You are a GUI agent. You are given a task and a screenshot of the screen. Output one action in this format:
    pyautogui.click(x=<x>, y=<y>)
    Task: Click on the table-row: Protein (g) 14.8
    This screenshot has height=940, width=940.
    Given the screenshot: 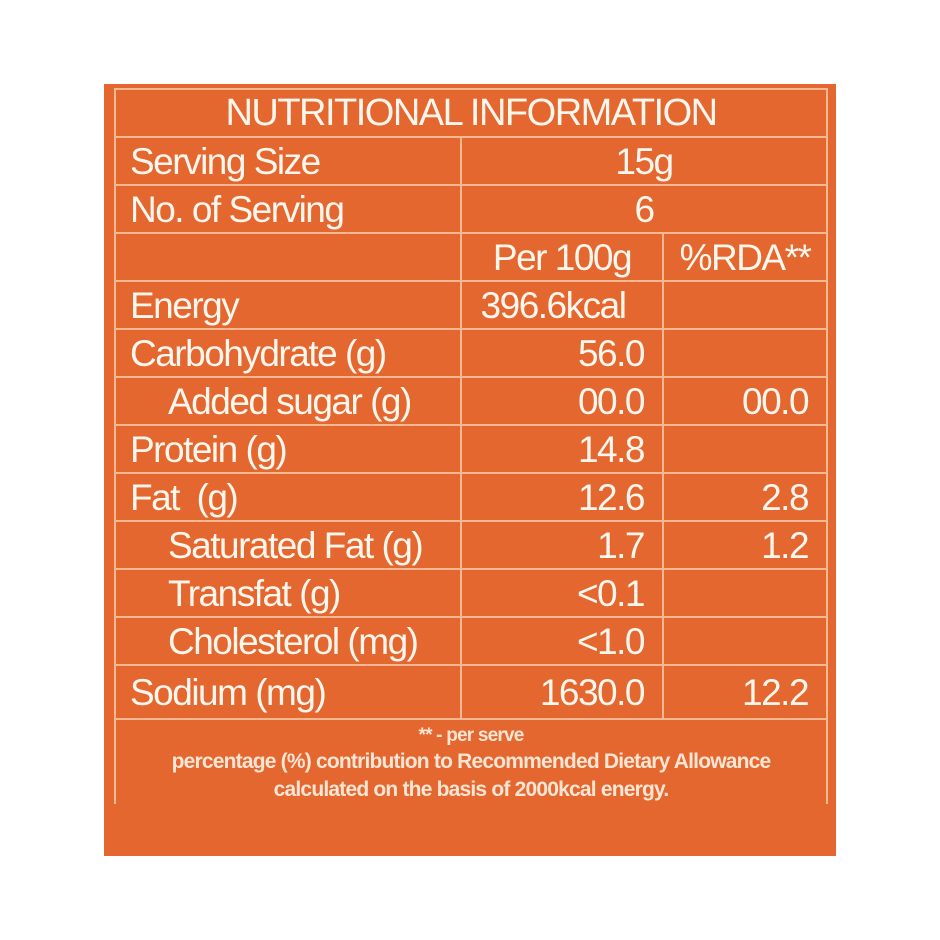 What is the action you would take?
    pyautogui.click(x=471, y=449)
    